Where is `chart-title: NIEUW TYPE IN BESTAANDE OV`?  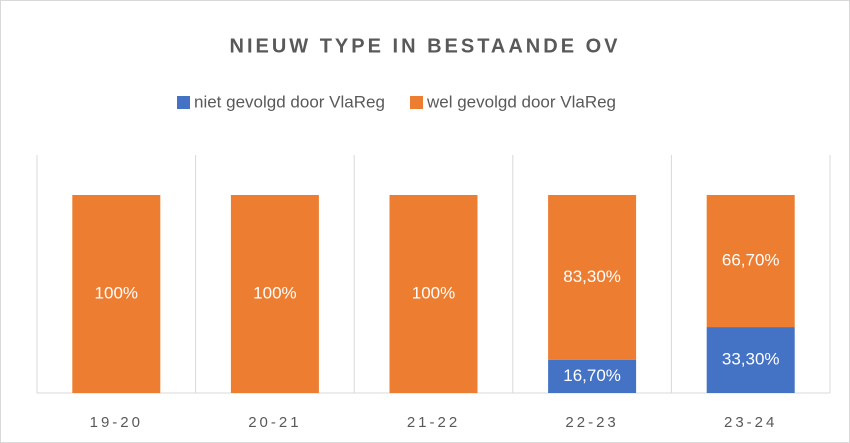 chart-title: NIEUW TYPE IN BESTAANDE OV is located at coordinates (425, 46).